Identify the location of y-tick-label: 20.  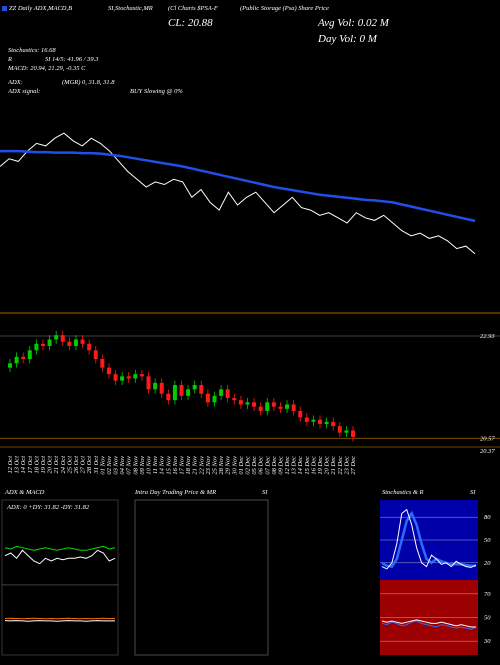
(487, 563).